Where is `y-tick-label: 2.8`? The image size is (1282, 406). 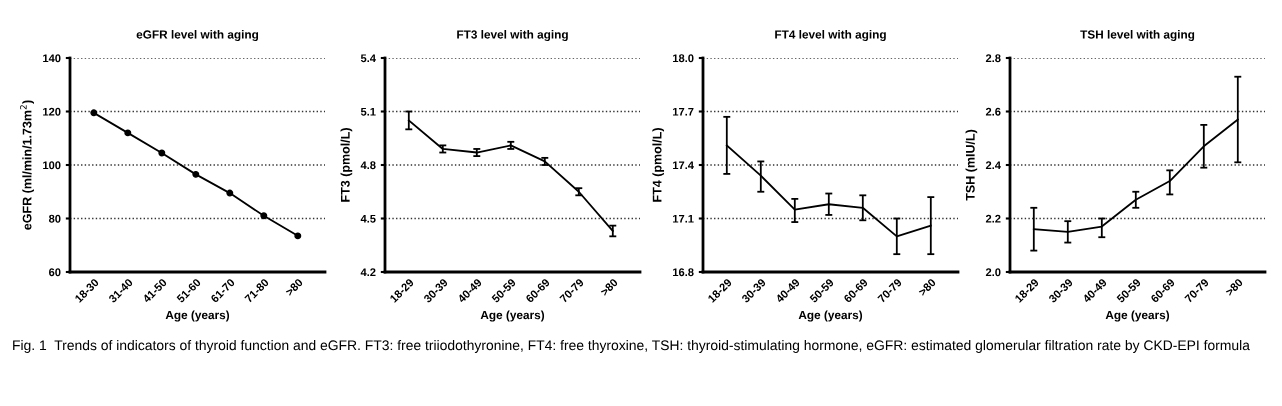
y-tick-label: 2.8 is located at coordinates (993, 58).